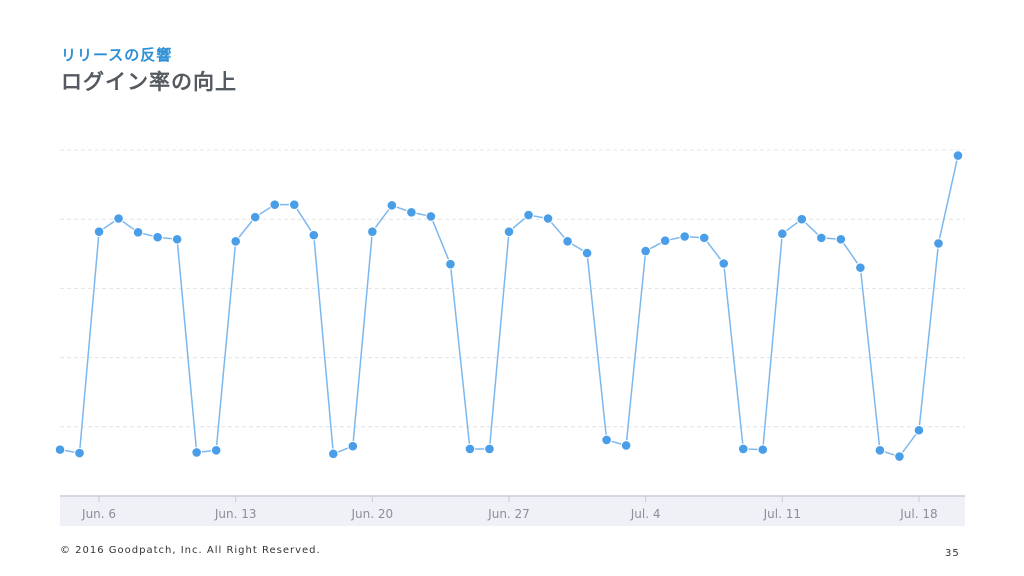 Image resolution: width=1024 pixels, height=576 pixels. What do you see at coordinates (508, 514) in the screenshot?
I see `x-tick-label: Jun. 27` at bounding box center [508, 514].